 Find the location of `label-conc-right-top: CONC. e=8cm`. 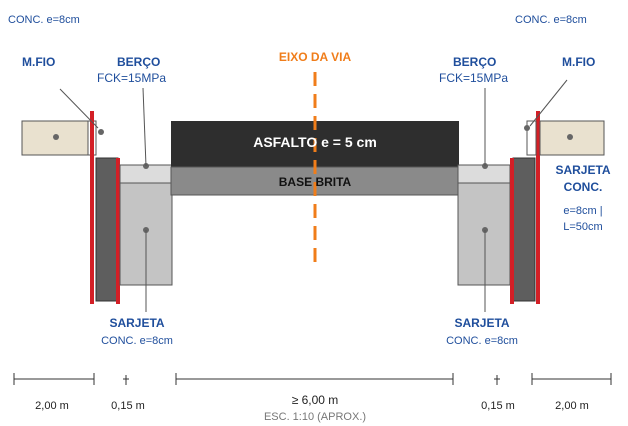

label-conc-right-top: CONC. e=8cm is located at coordinates (551, 20).